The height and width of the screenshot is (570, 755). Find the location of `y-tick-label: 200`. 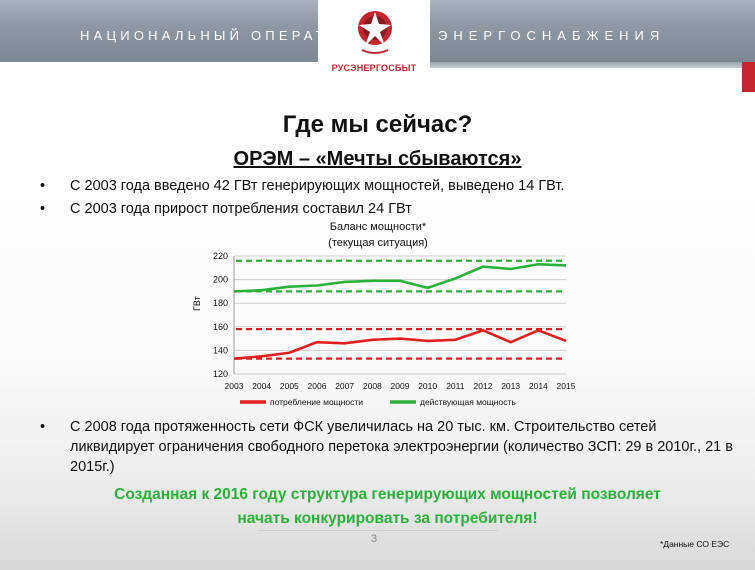

y-tick-label: 200 is located at coordinates (220, 280).